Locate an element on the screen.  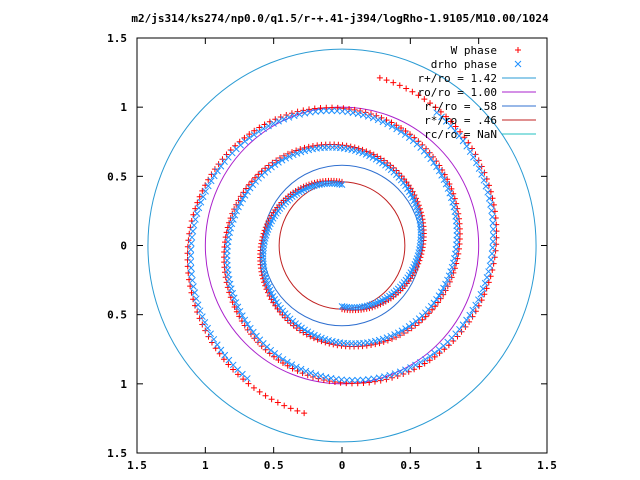
legend-label: W phase is located at coordinates (474, 50).